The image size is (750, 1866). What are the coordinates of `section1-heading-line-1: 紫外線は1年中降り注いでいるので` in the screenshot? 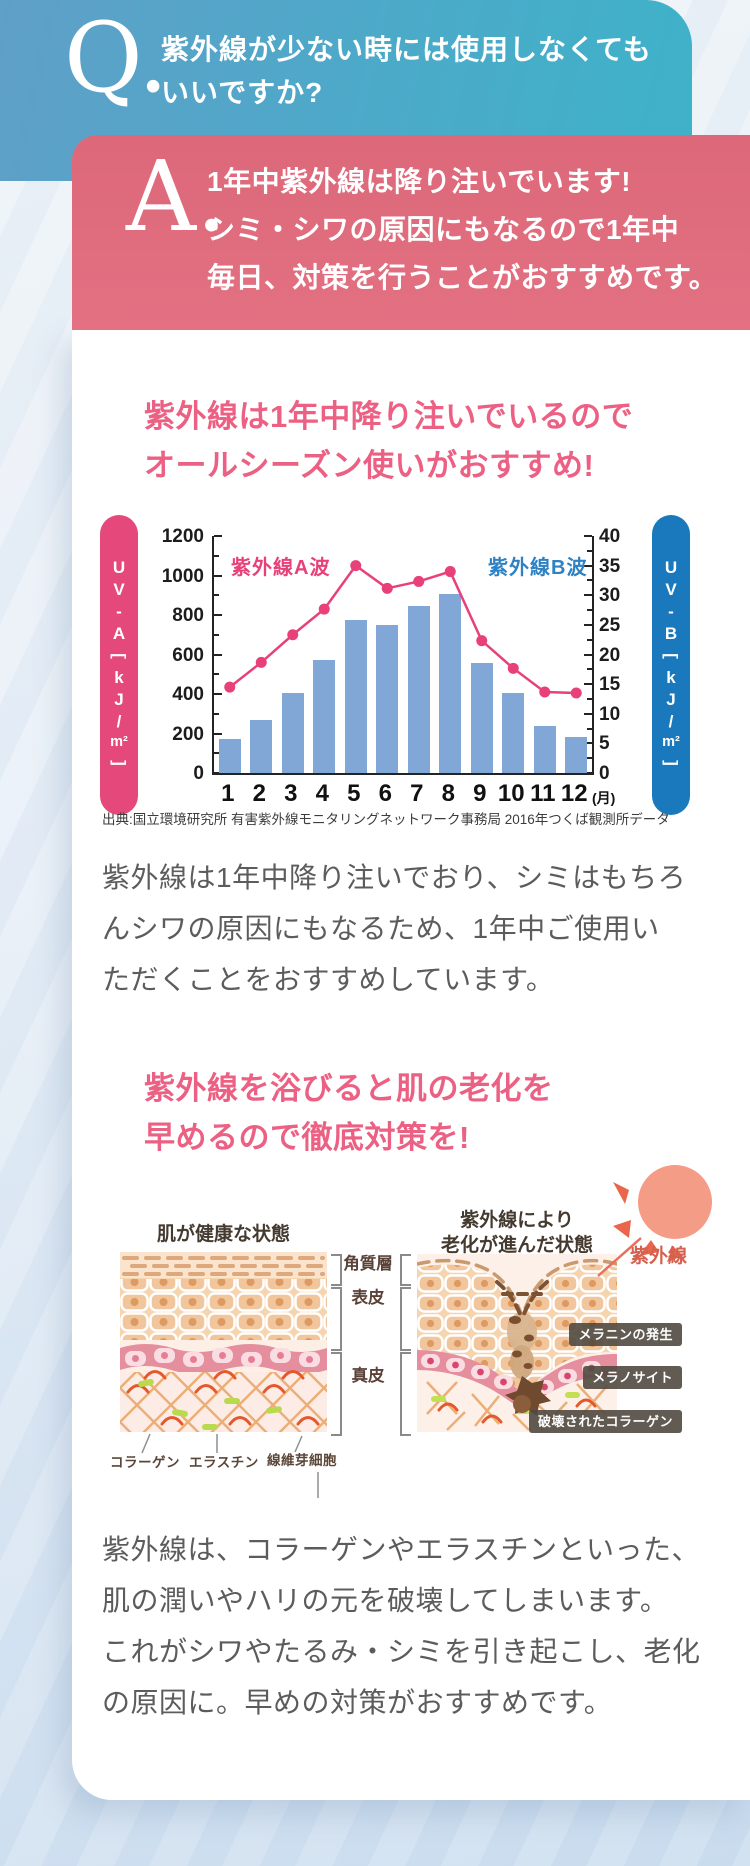 It's located at (389, 416).